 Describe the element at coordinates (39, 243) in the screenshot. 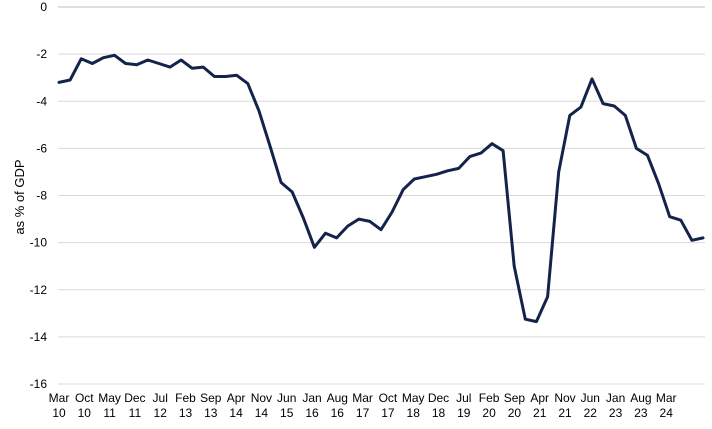

I see `y-tick-label: -10` at that location.